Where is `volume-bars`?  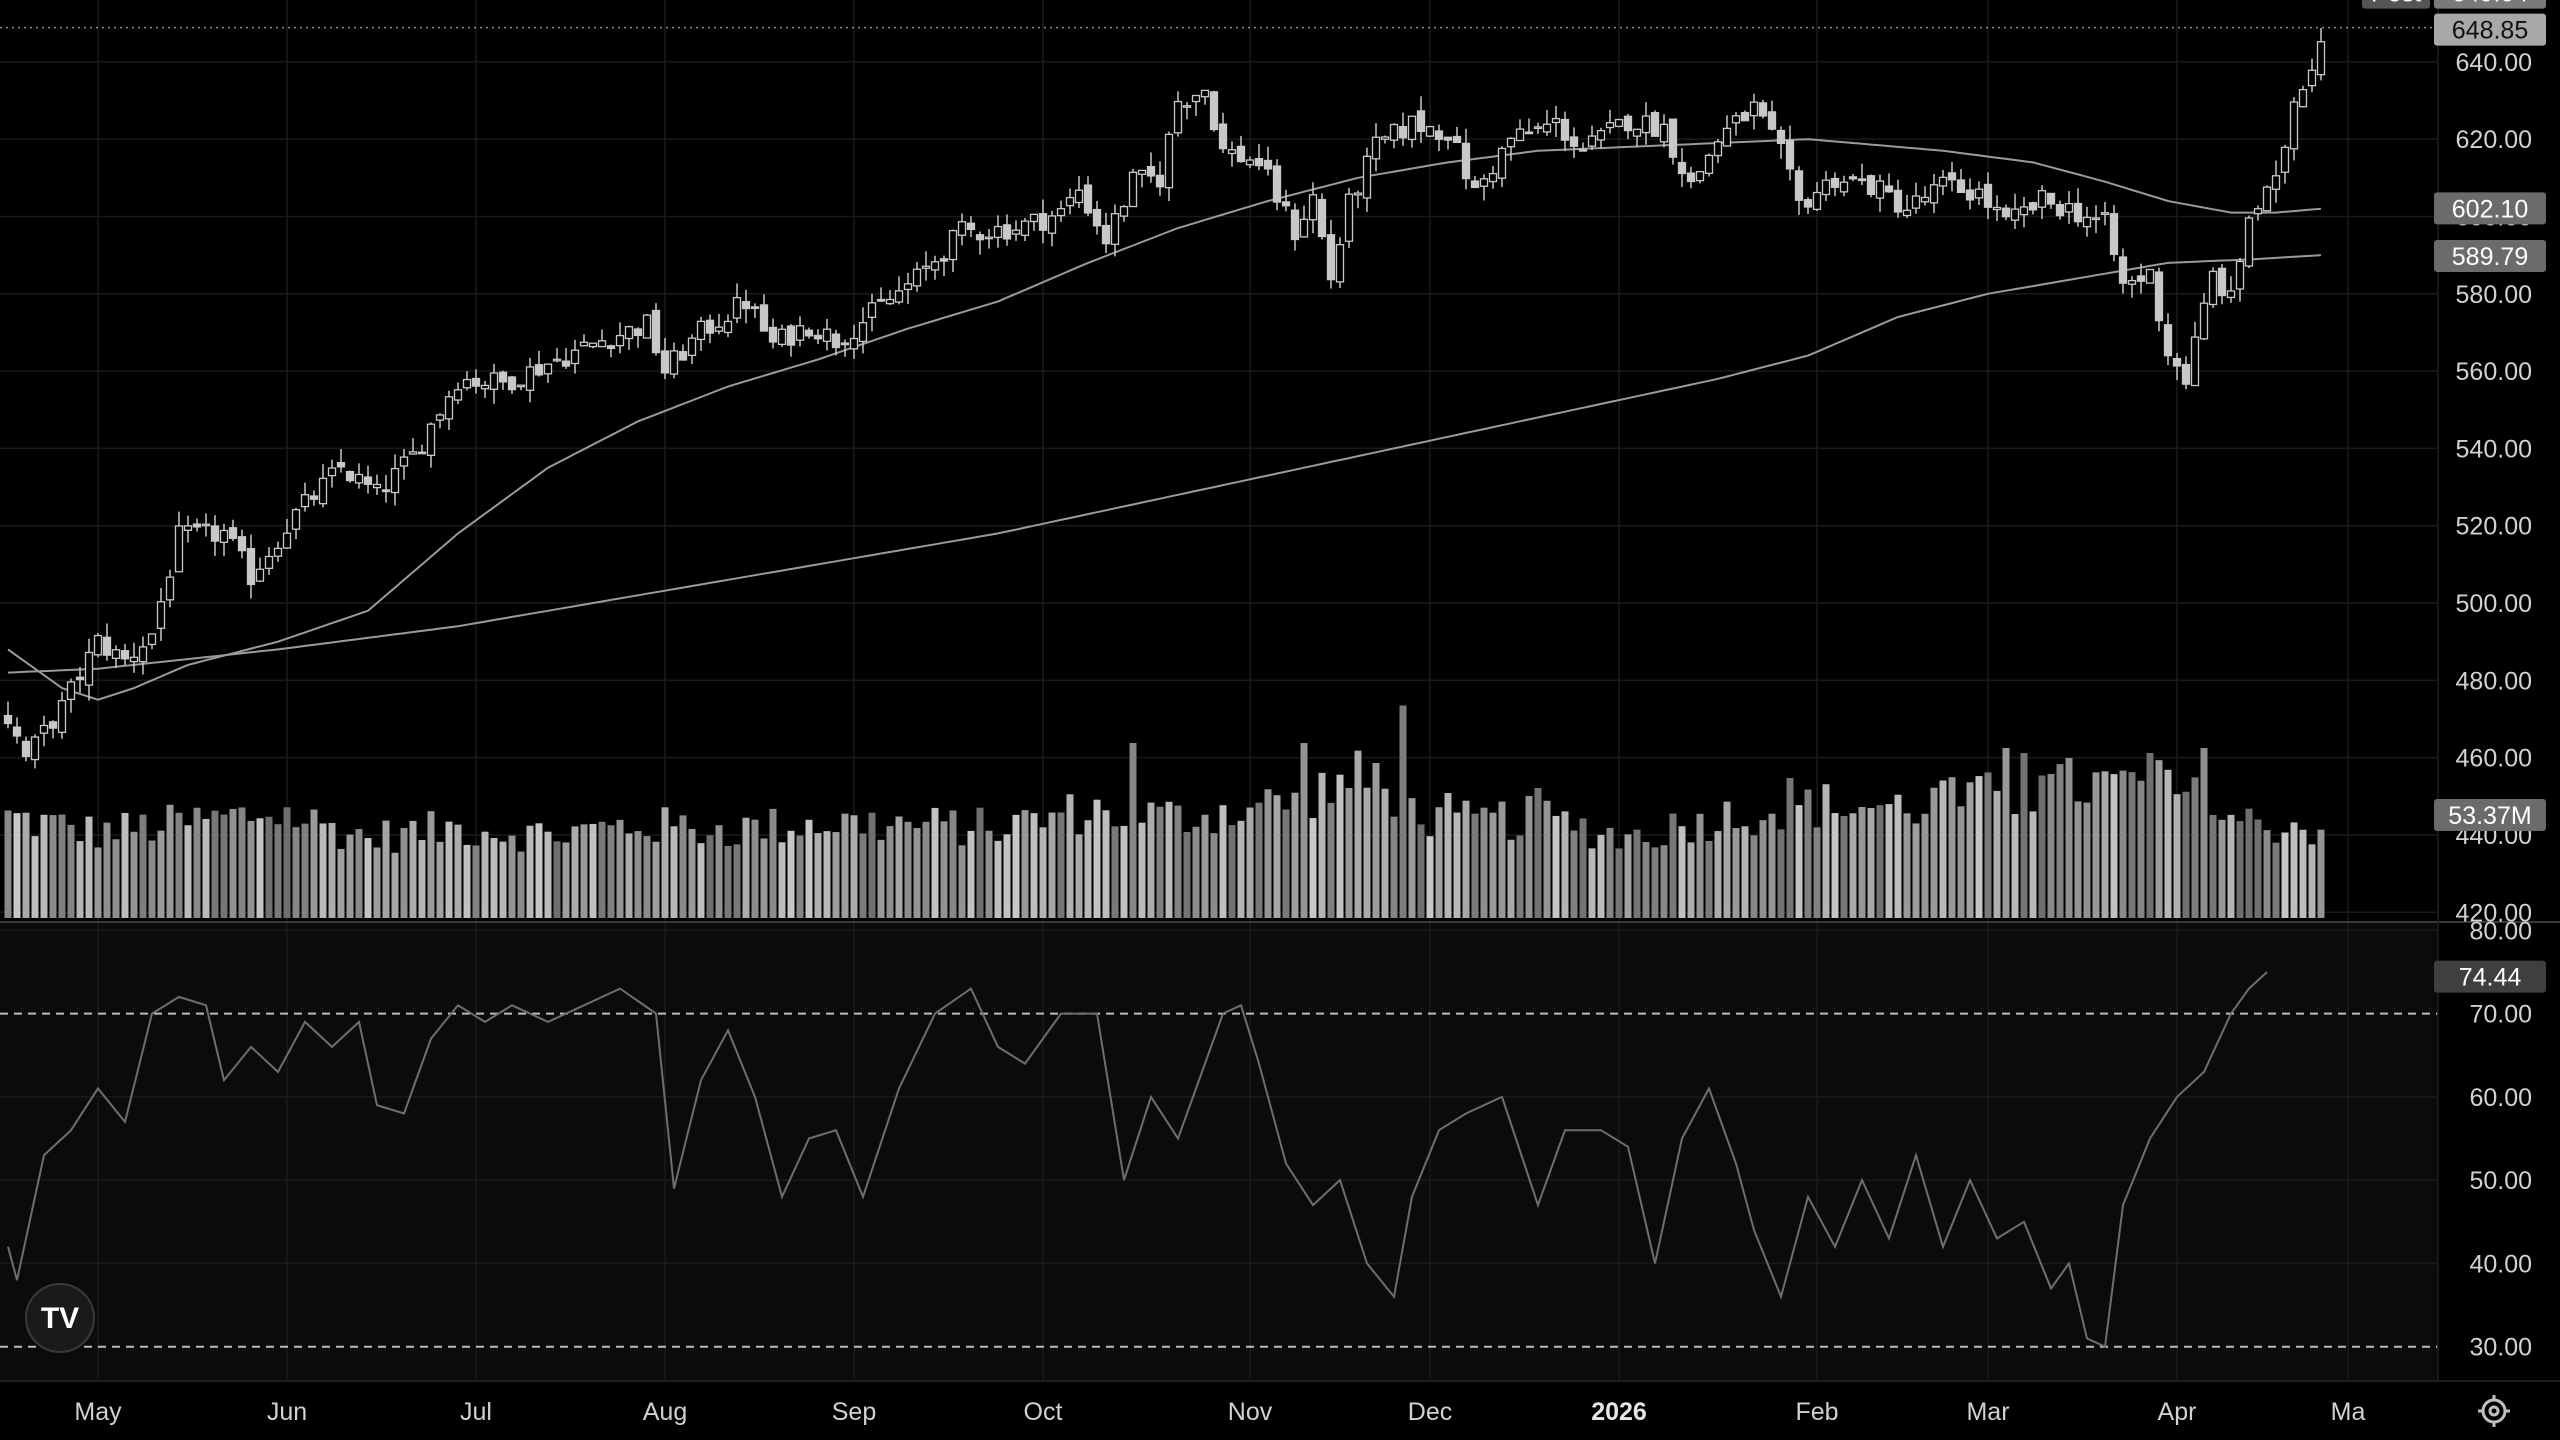
volume-bars is located at coordinates (1164, 811).